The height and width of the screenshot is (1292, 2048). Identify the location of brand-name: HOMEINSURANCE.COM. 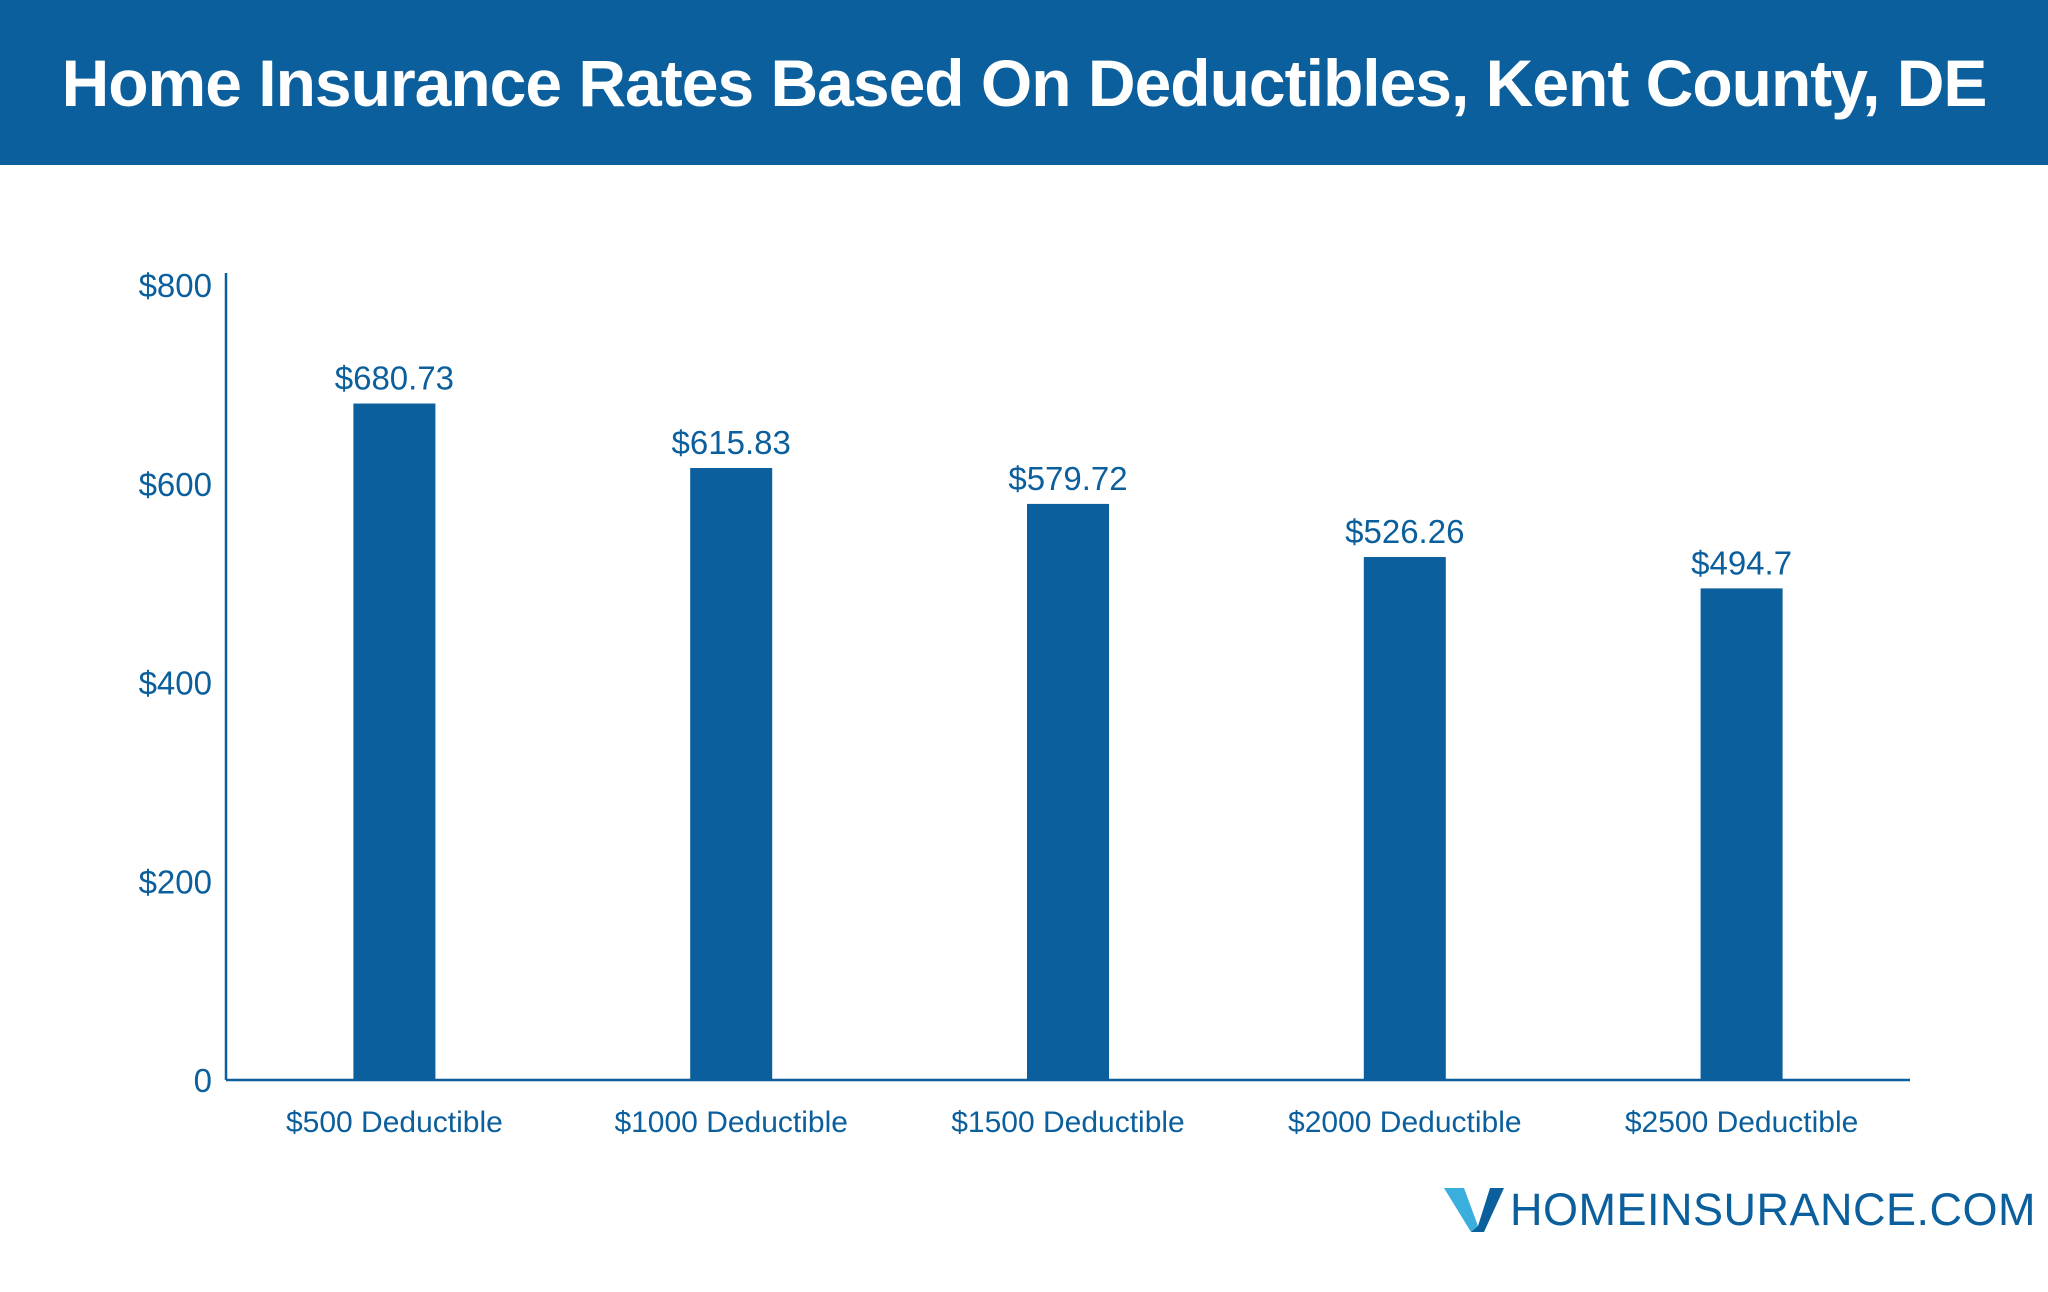
(1773, 1209).